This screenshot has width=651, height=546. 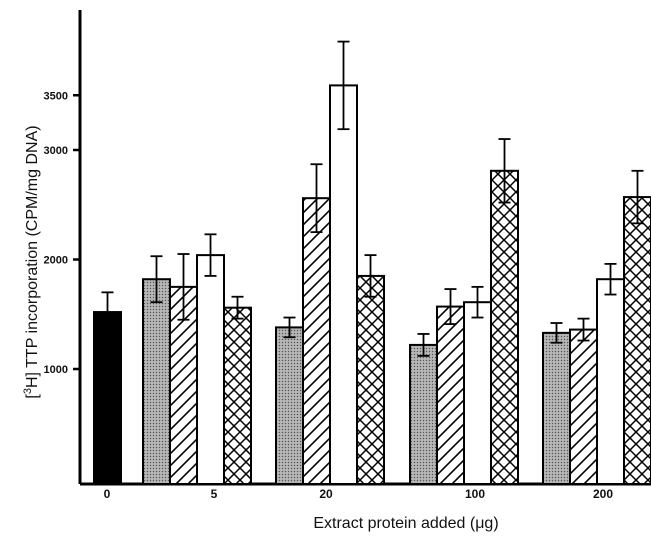 What do you see at coordinates (62, 233) in the screenshot?
I see `y-ticks: 1000 2000 3000 3500` at bounding box center [62, 233].